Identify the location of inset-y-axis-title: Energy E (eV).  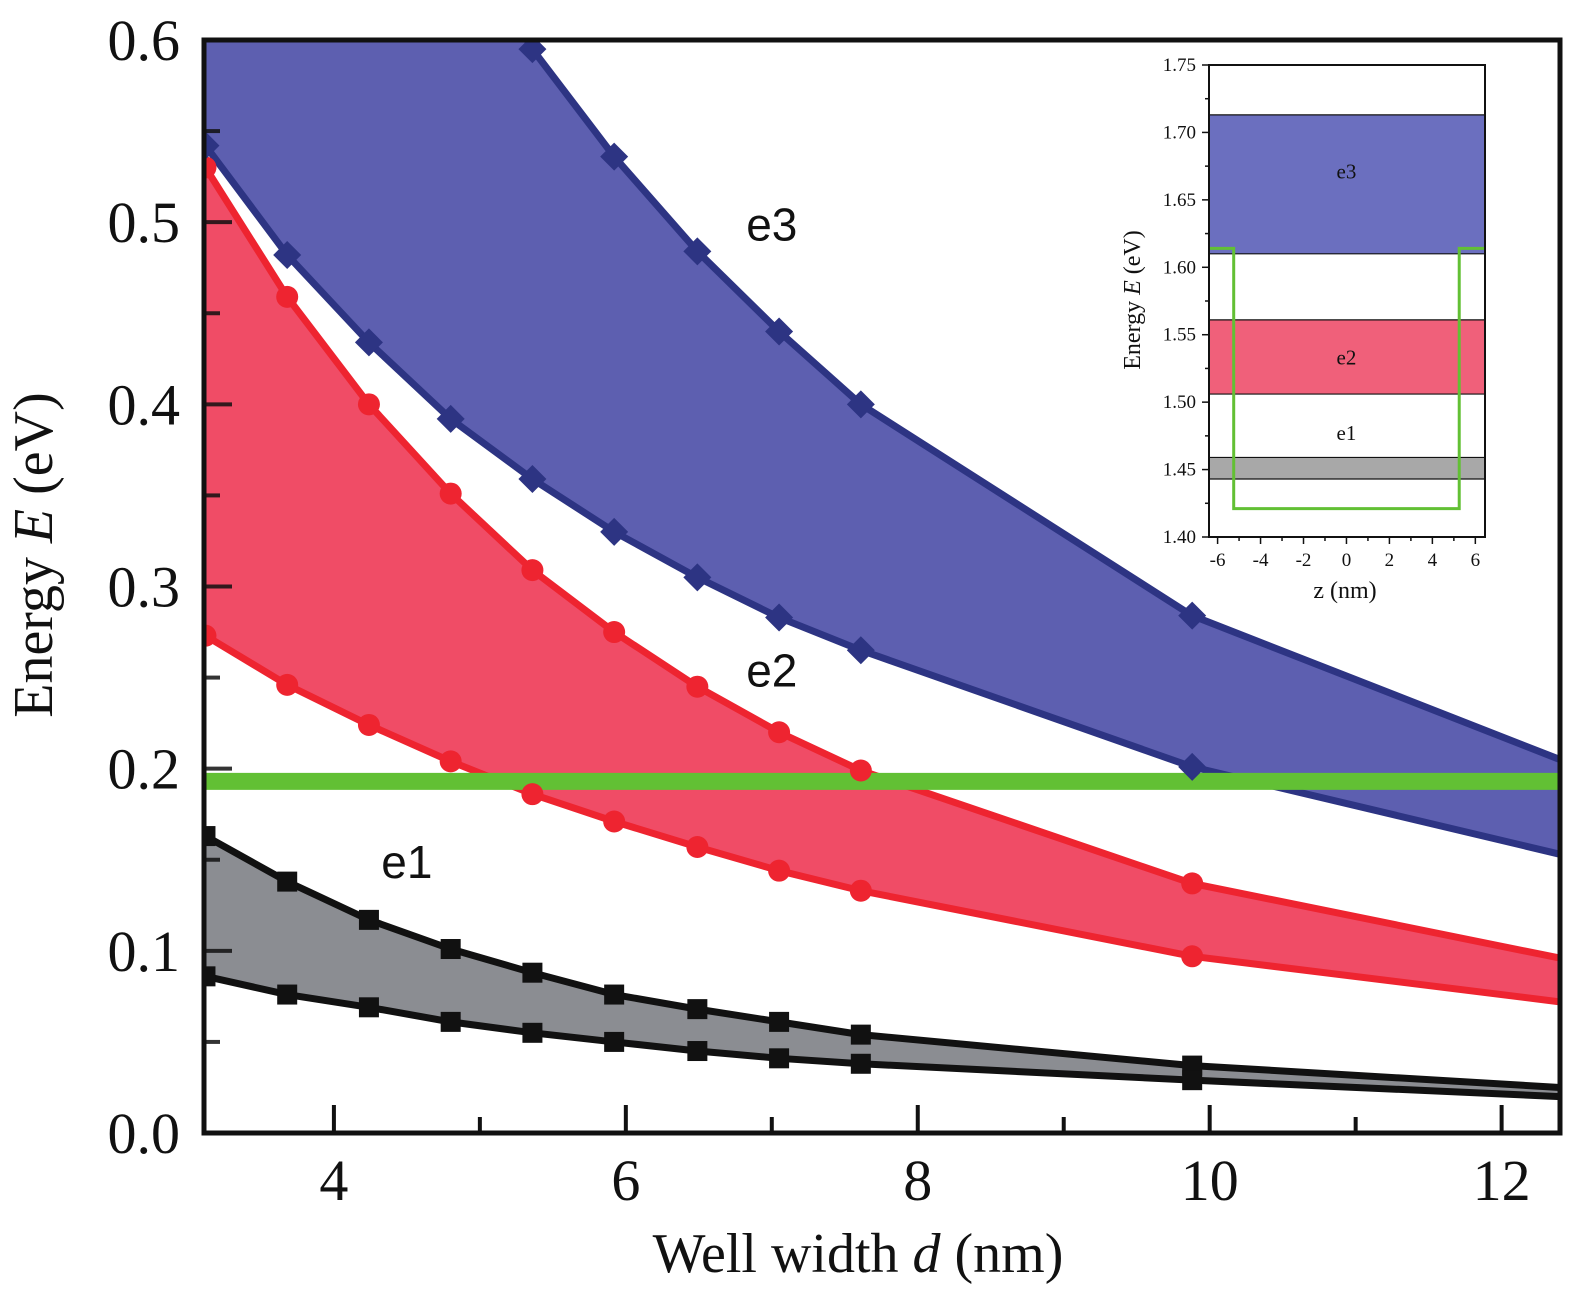
(1133, 300).